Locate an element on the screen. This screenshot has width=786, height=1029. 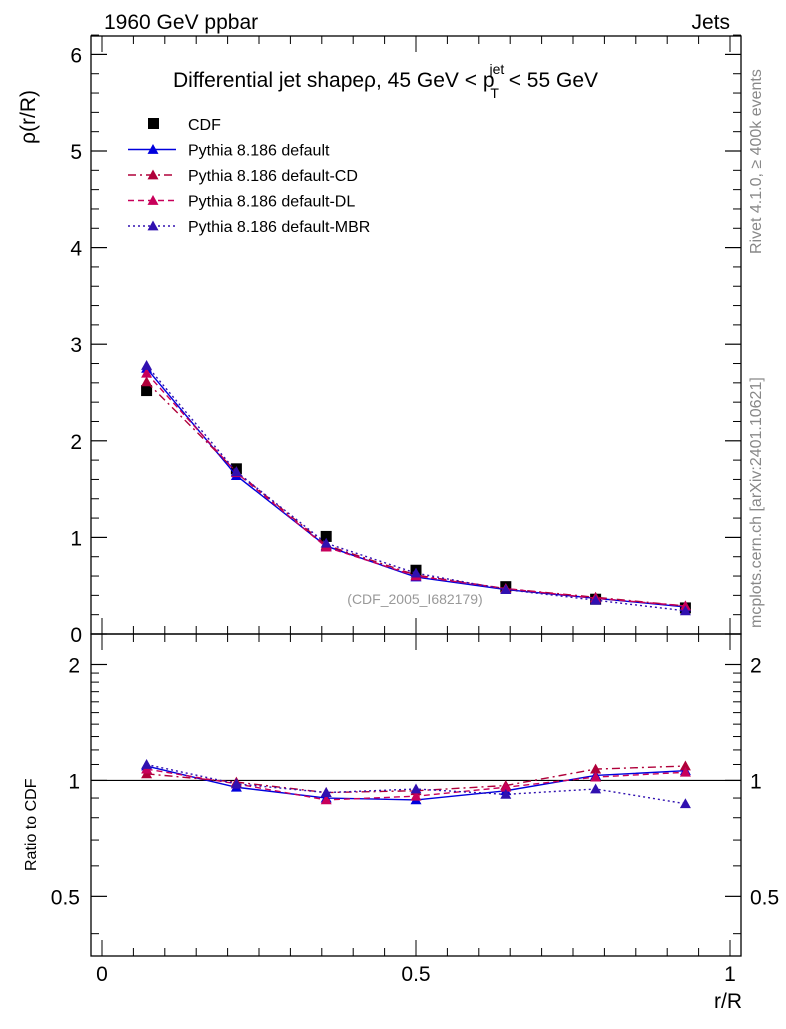
main-y-tick-label: 2 is located at coordinates (76, 442).